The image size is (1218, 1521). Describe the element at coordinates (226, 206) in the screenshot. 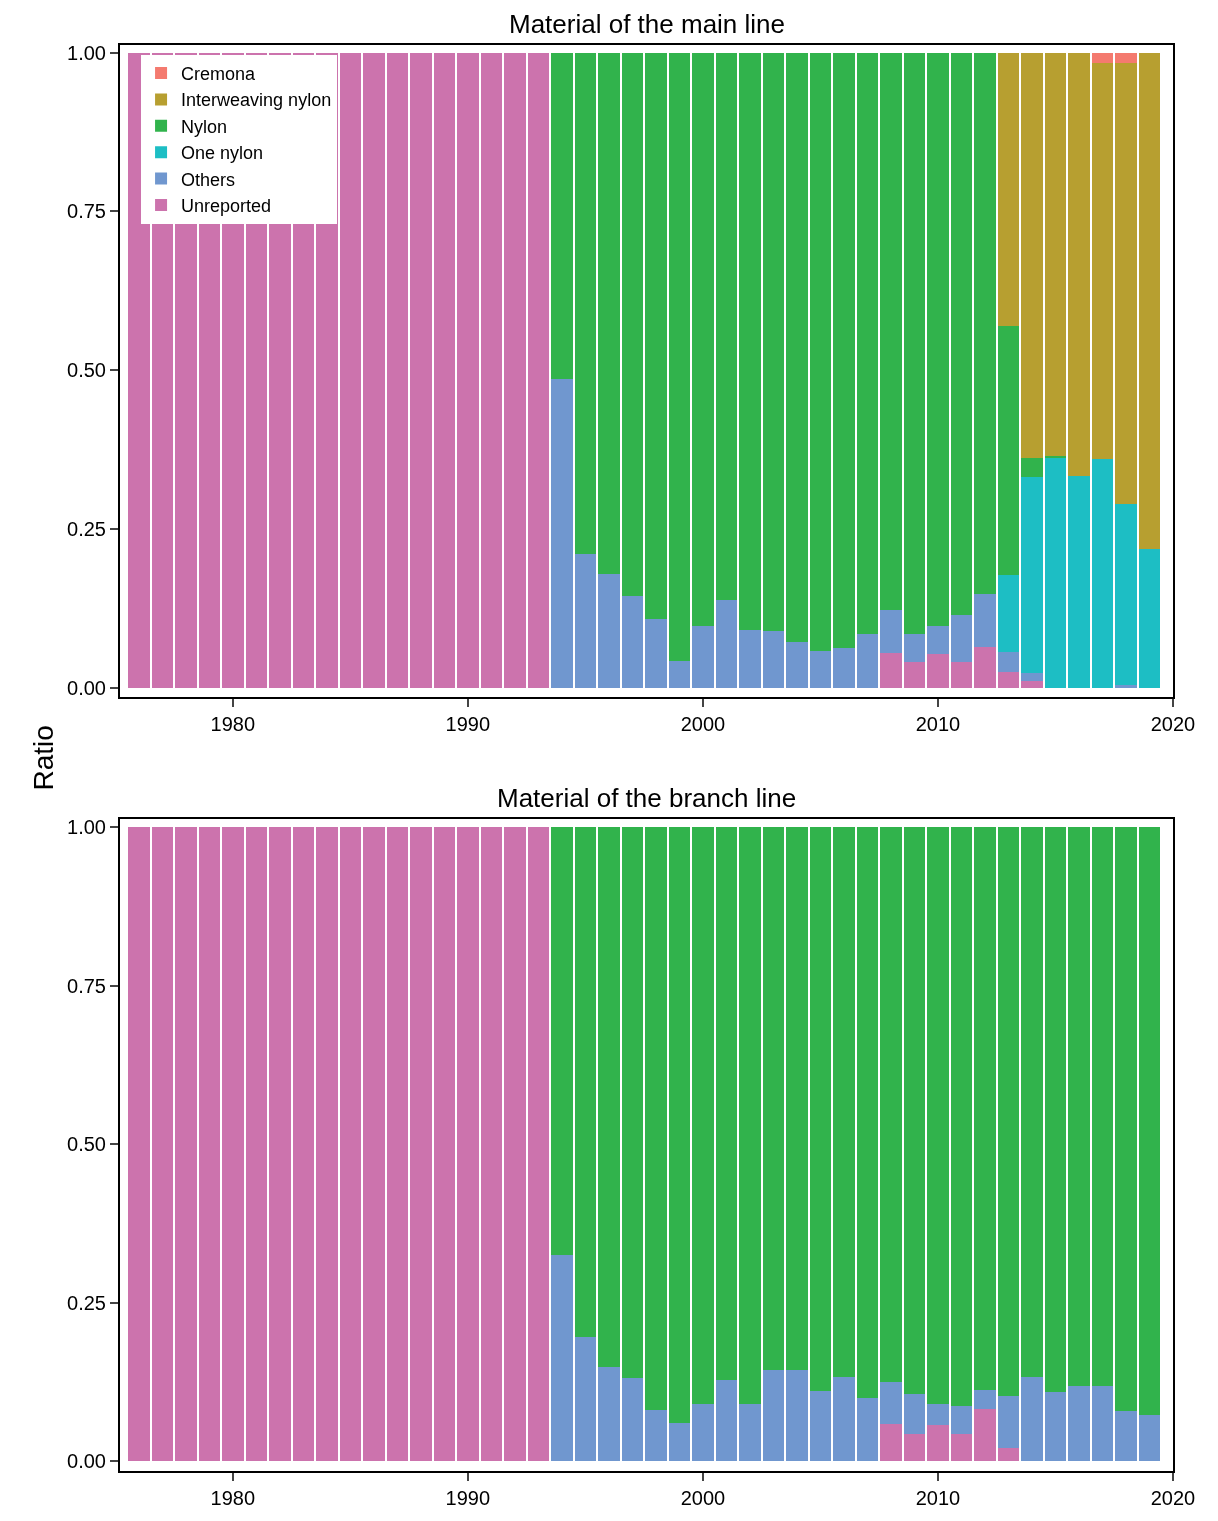

I see `legend-label: Unreported` at that location.